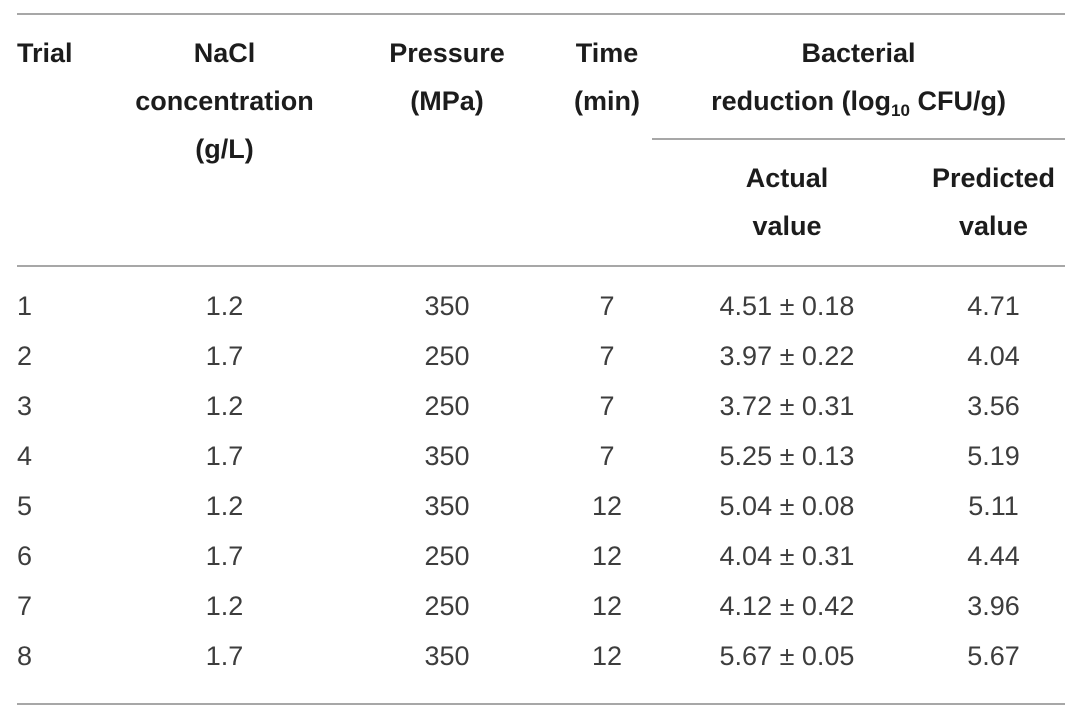  I want to click on table-row: 8 1.7 350 12 5.67 ± 0.05 5.67, so click(541, 667).